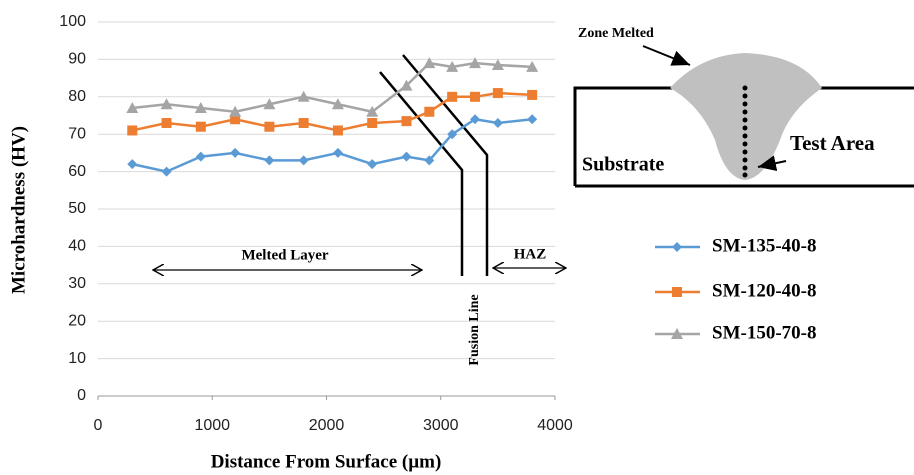 The height and width of the screenshot is (475, 914). Describe the element at coordinates (77, 358) in the screenshot. I see `y-tick-label: 10` at that location.